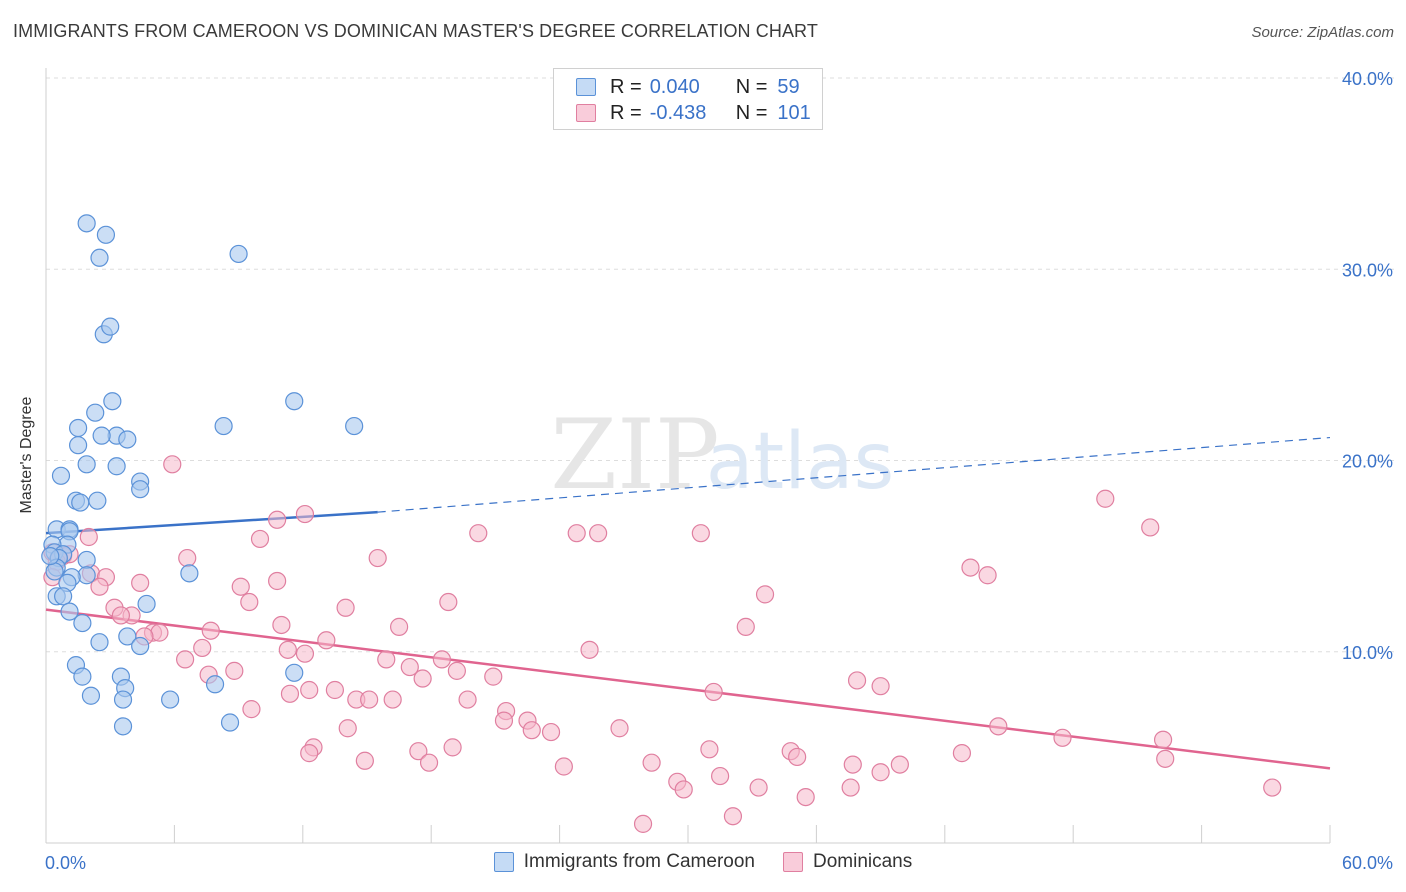 The height and width of the screenshot is (892, 1406). What do you see at coordinates (626, 112) in the screenshot?
I see `r-label: R =` at bounding box center [626, 112].